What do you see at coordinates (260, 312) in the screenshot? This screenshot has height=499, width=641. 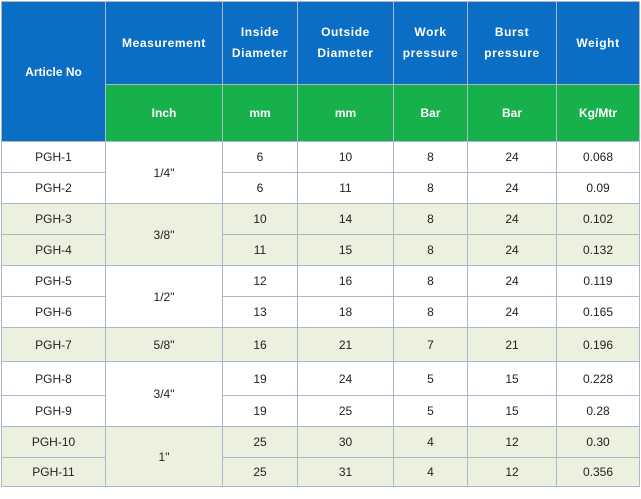 I see `cell-inside-diameter: 13` at bounding box center [260, 312].